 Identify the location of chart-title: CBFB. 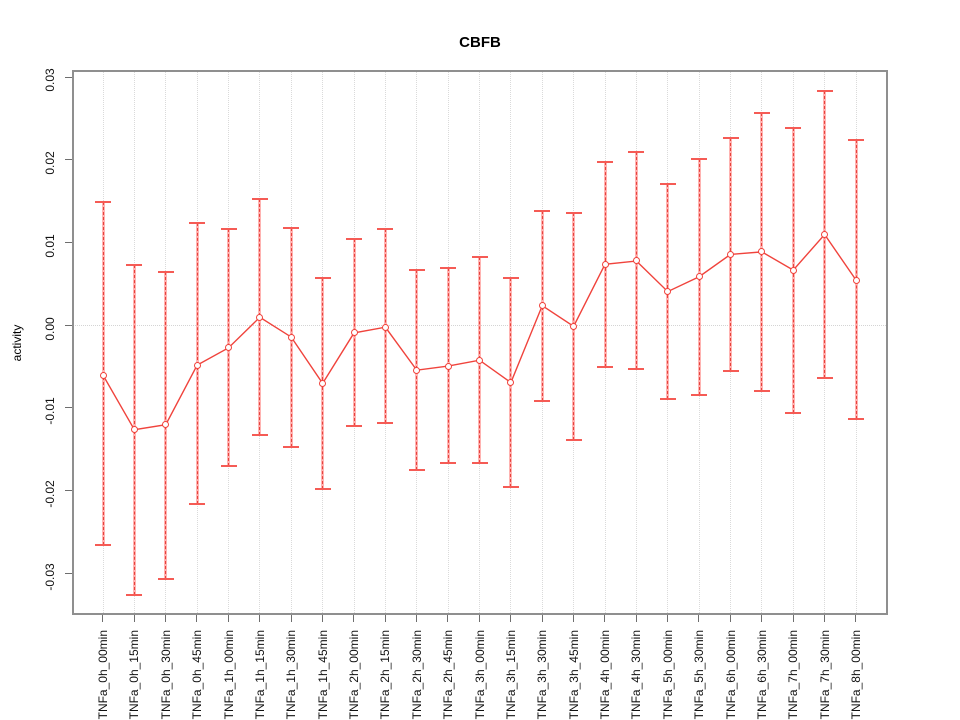
(480, 42).